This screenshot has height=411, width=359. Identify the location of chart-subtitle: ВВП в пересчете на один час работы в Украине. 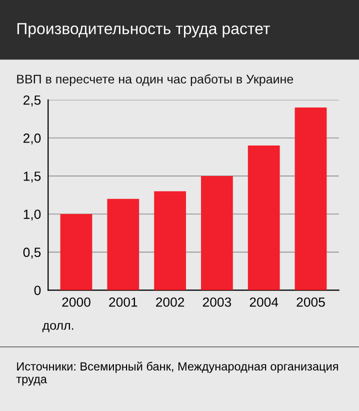
(155, 80).